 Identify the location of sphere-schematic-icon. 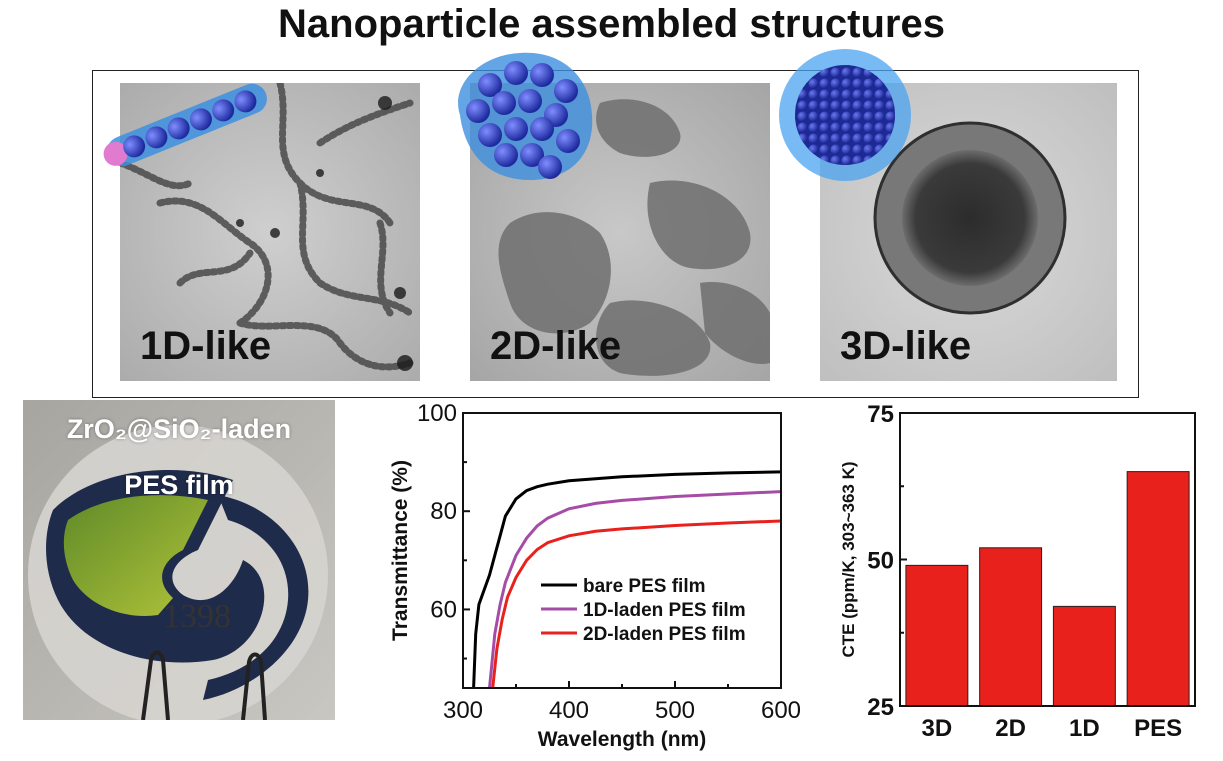
(845, 115).